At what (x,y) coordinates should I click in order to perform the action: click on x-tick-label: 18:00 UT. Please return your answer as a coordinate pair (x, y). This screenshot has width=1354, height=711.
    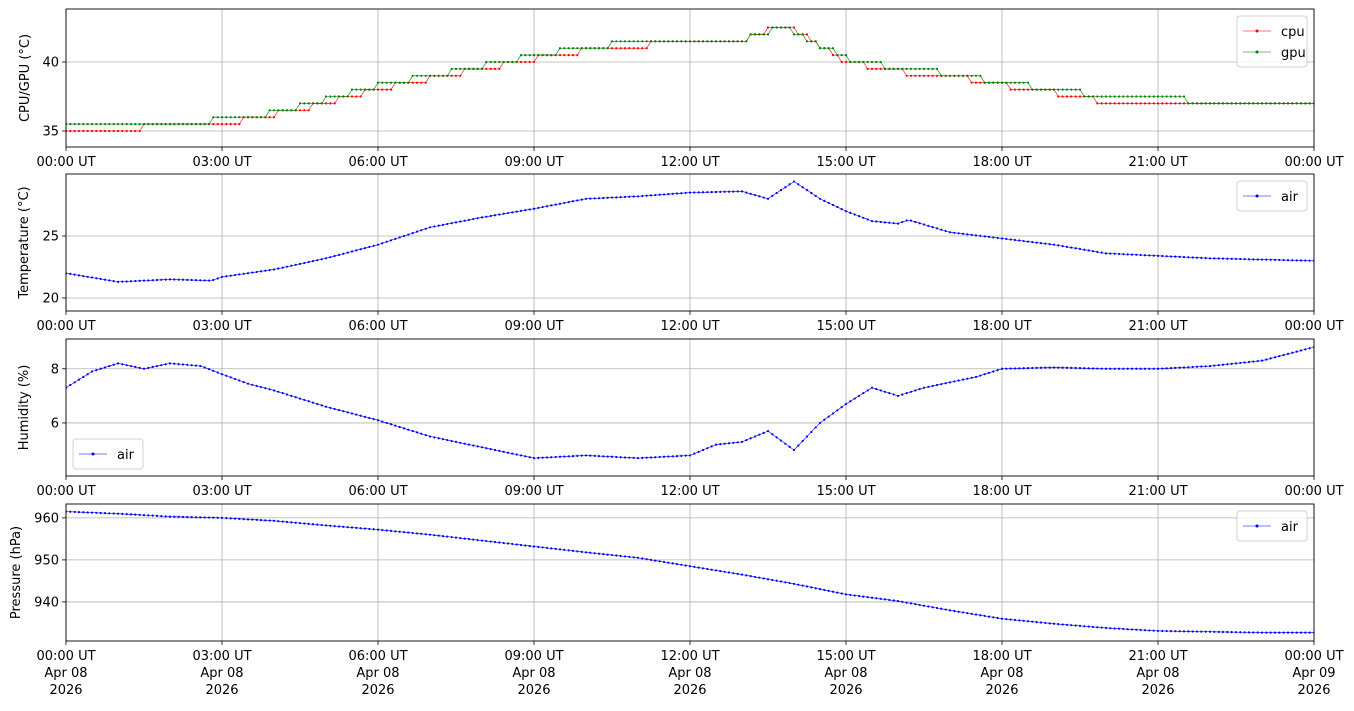
    Looking at the image, I should click on (1001, 326).